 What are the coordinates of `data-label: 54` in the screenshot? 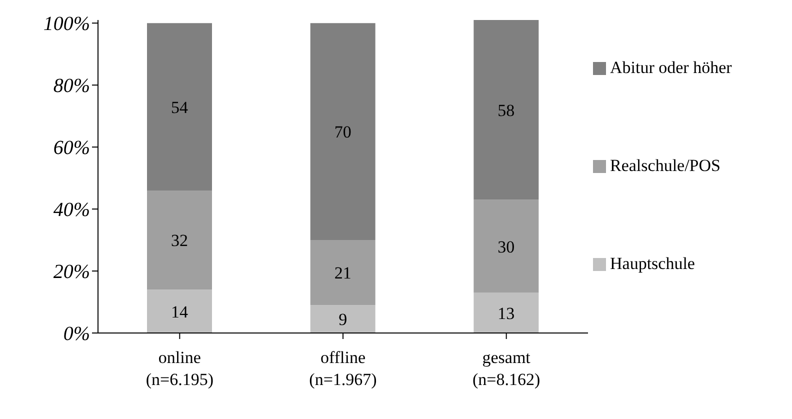 It's located at (179, 107).